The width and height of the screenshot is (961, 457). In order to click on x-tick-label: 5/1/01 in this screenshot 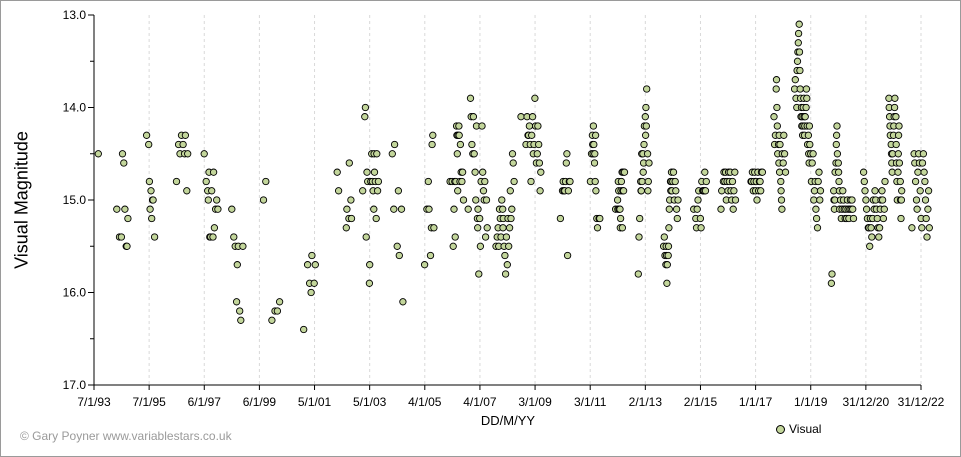, I will do `click(315, 402)`.